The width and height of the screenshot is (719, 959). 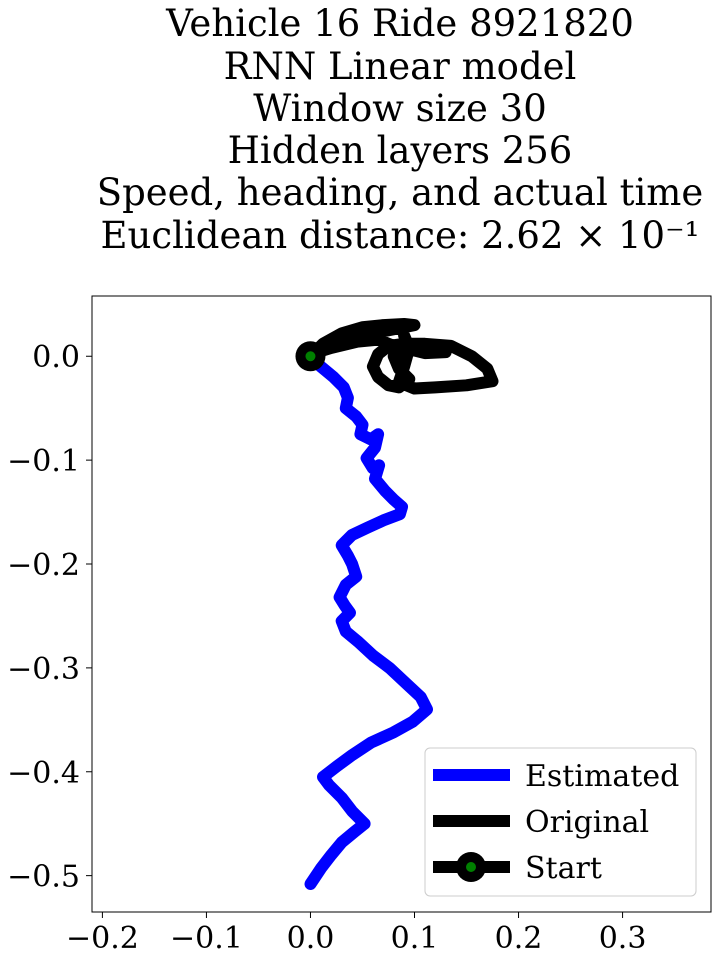 I want to click on x-axis: −0.2 −0.1 0.0 0.1 0.2 0.3, so click(x=356, y=934).